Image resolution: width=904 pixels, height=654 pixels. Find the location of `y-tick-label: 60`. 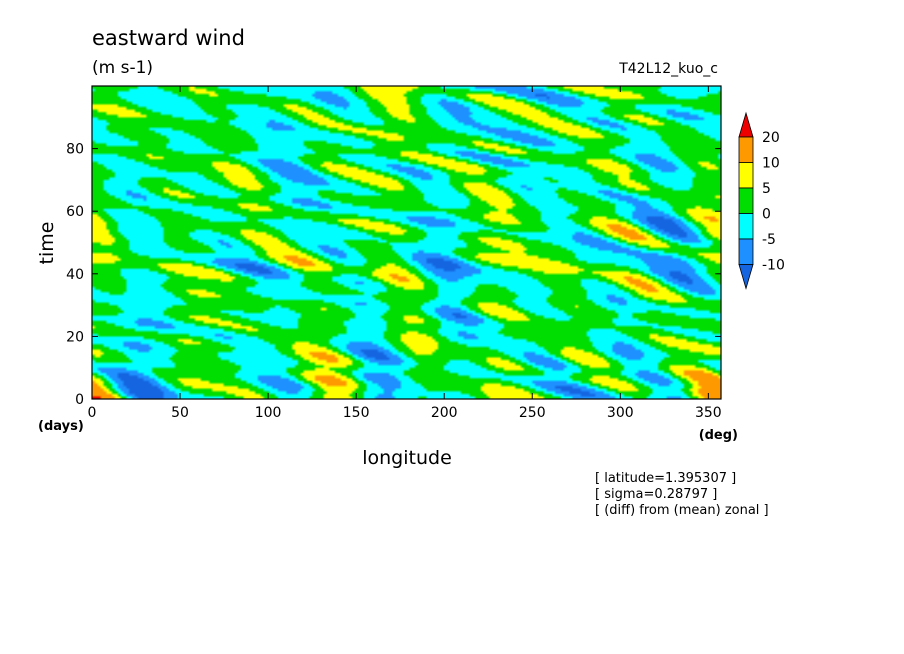

y-tick-label: 60 is located at coordinates (75, 212).